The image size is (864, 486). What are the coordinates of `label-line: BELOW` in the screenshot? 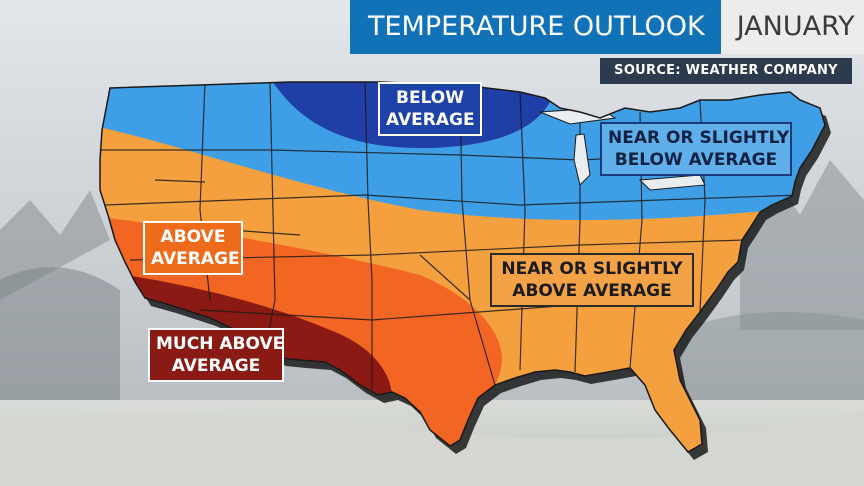 It's located at (430, 98).